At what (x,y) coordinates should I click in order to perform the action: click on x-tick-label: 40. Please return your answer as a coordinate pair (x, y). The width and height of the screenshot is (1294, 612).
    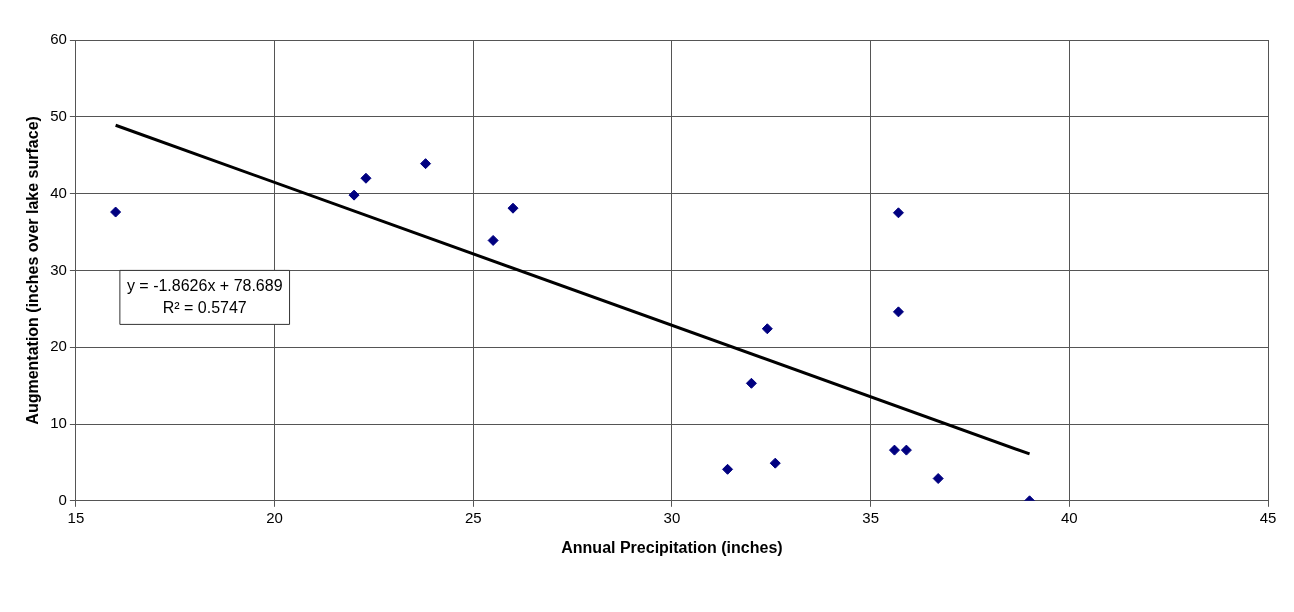
    Looking at the image, I should click on (1069, 517).